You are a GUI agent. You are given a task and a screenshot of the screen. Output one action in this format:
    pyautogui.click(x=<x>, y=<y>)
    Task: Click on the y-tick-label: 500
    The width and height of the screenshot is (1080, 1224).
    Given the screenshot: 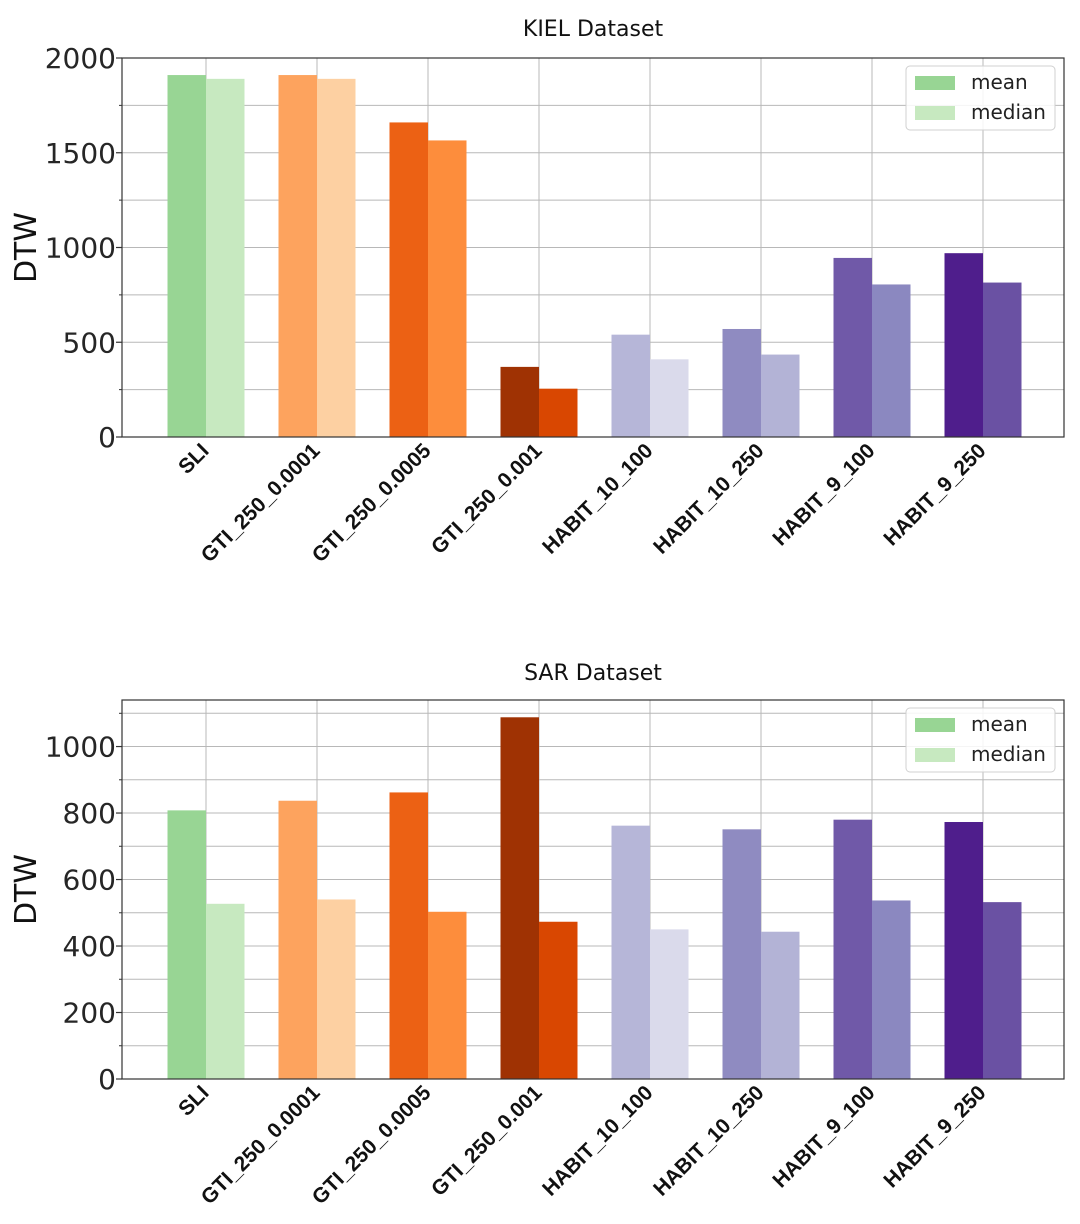 What is the action you would take?
    pyautogui.click(x=89, y=342)
    